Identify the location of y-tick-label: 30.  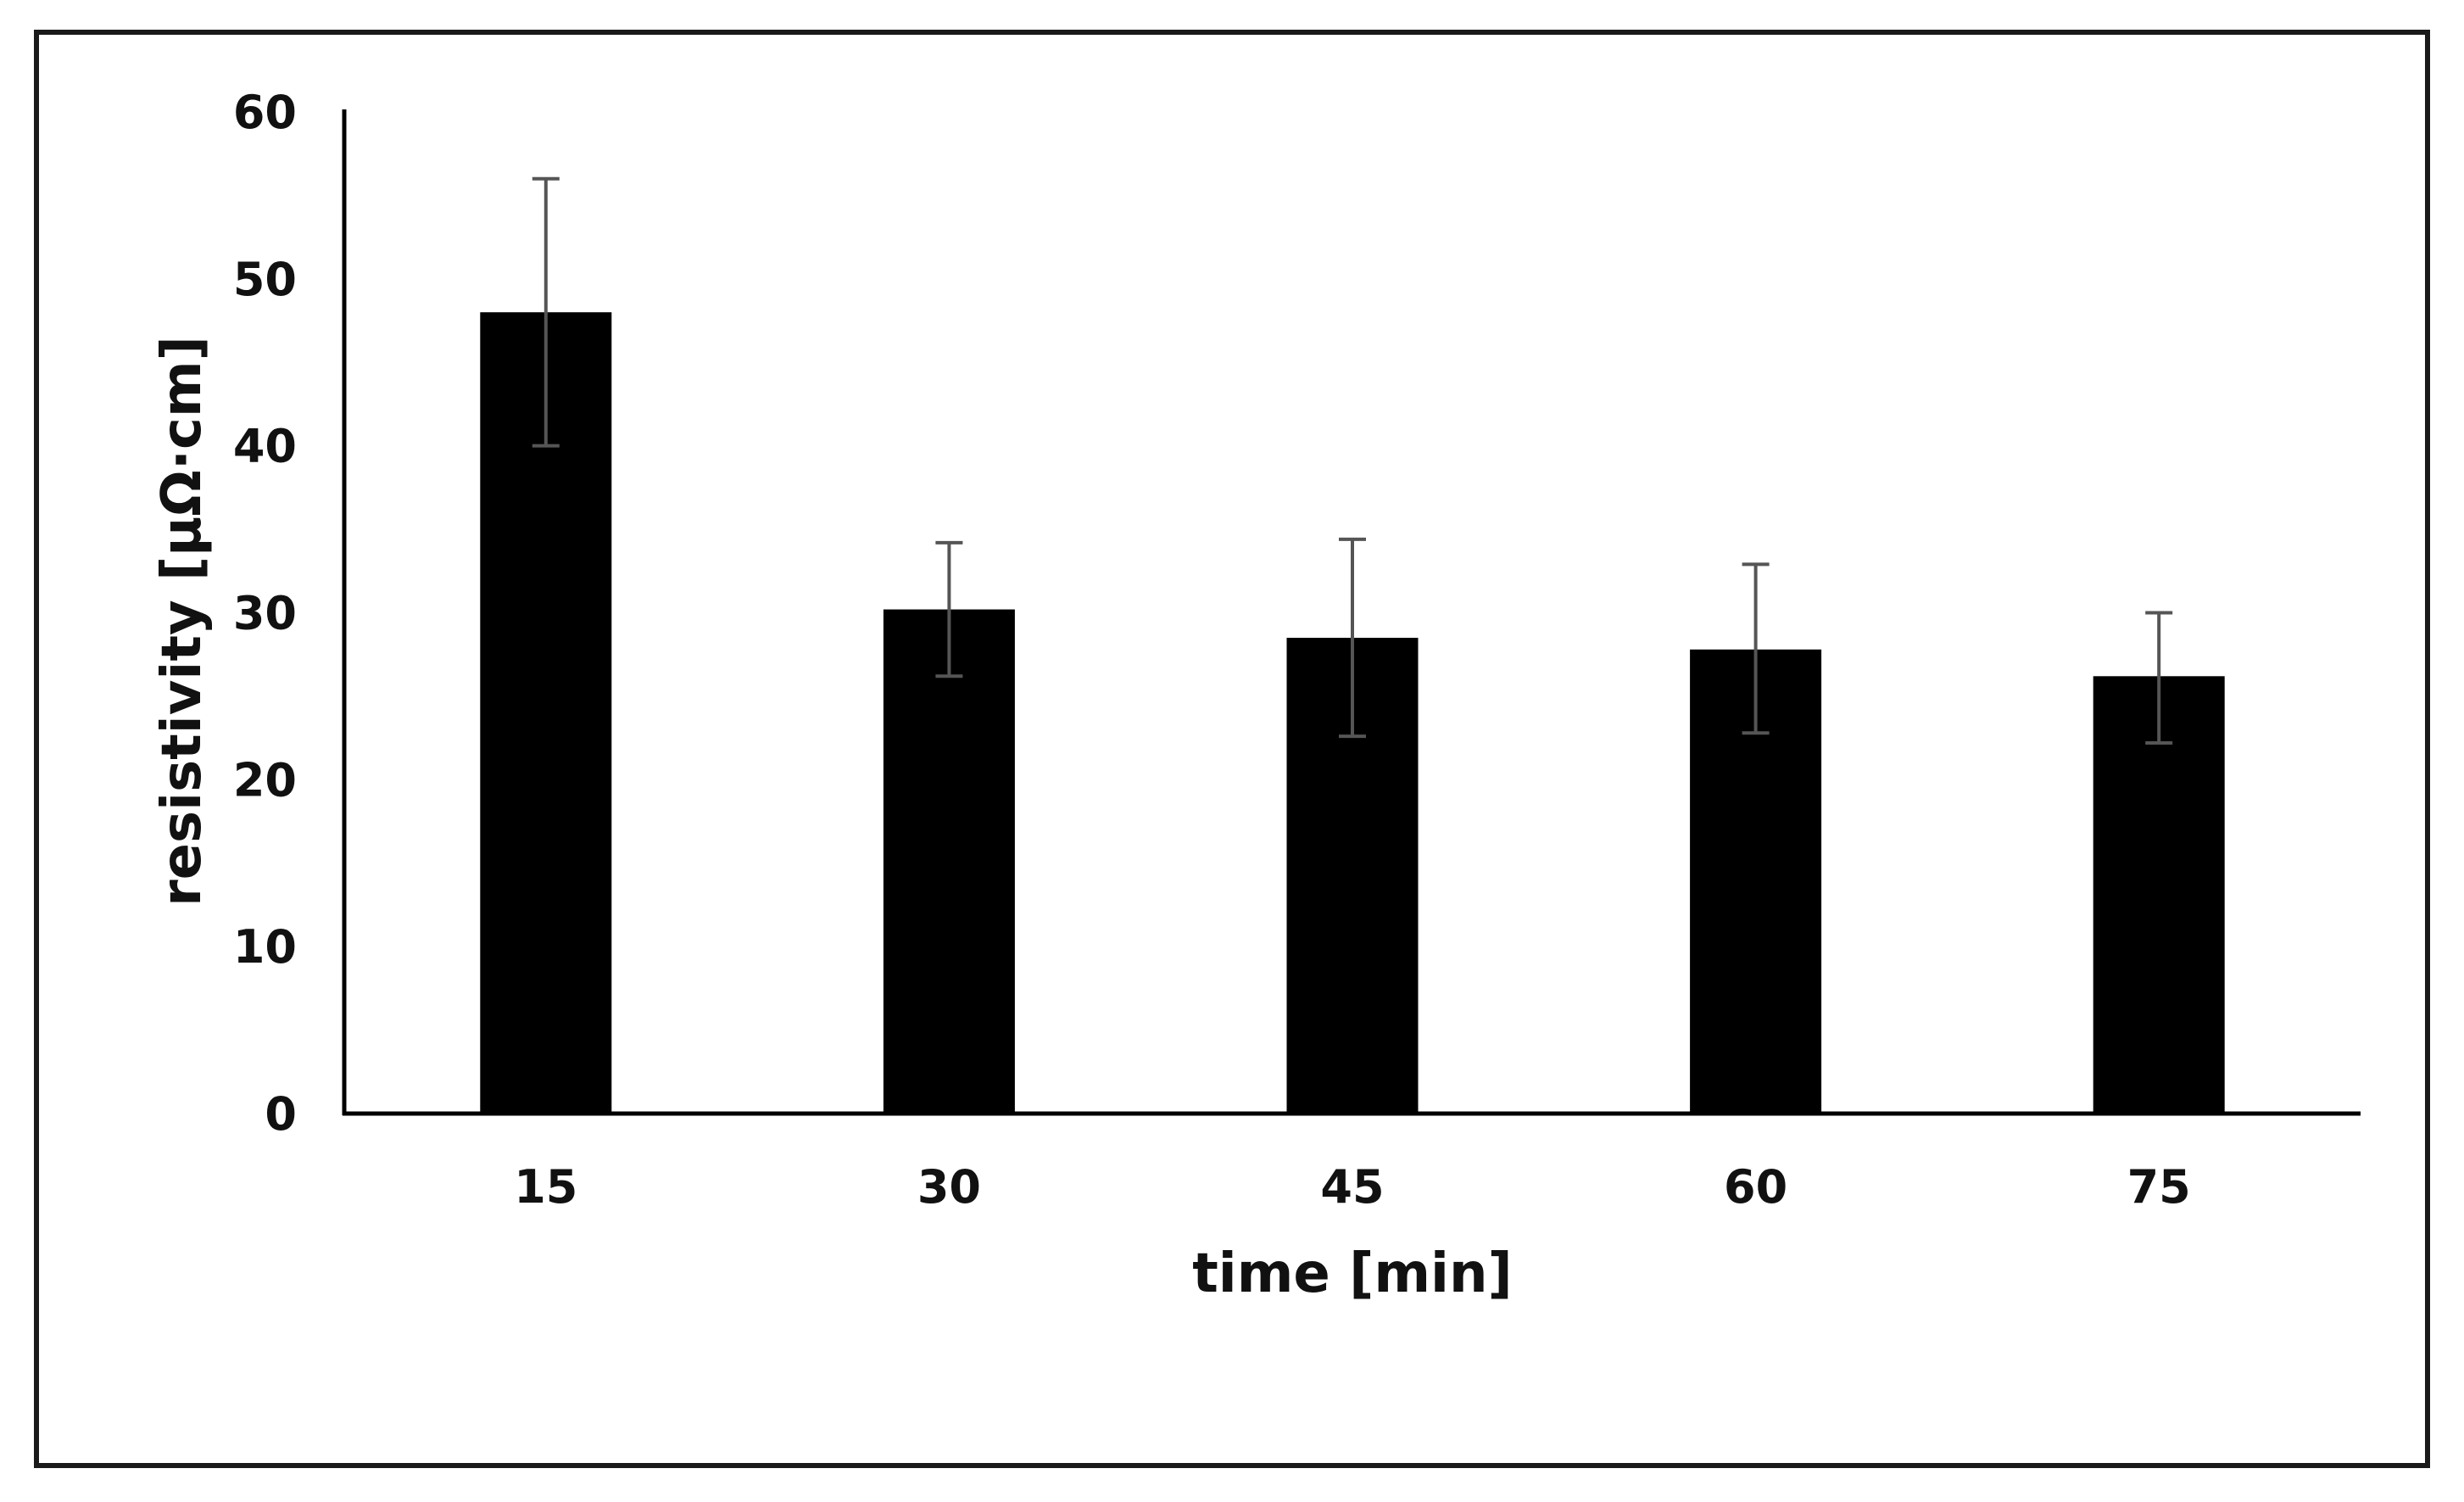
(265, 613).